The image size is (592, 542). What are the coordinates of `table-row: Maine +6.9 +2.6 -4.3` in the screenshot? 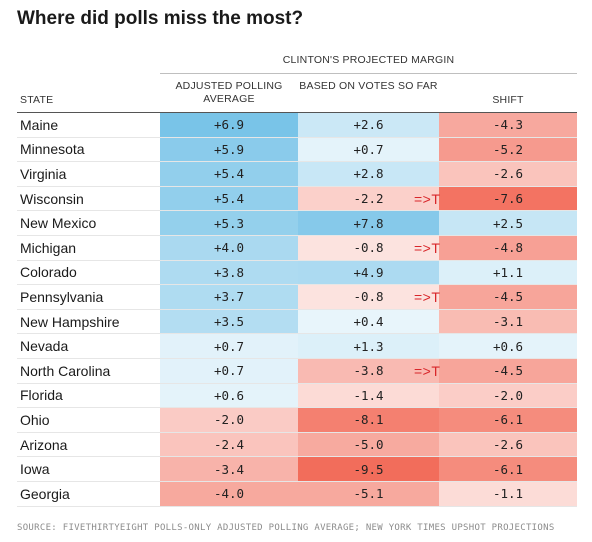 It's located at (297, 125).